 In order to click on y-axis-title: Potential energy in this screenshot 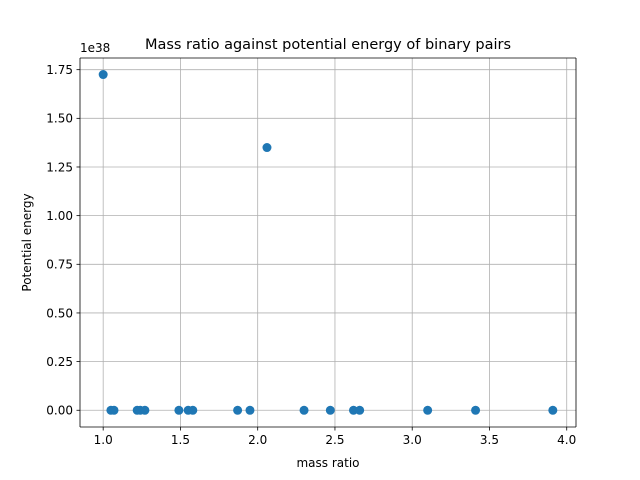, I will do `click(27, 242)`.